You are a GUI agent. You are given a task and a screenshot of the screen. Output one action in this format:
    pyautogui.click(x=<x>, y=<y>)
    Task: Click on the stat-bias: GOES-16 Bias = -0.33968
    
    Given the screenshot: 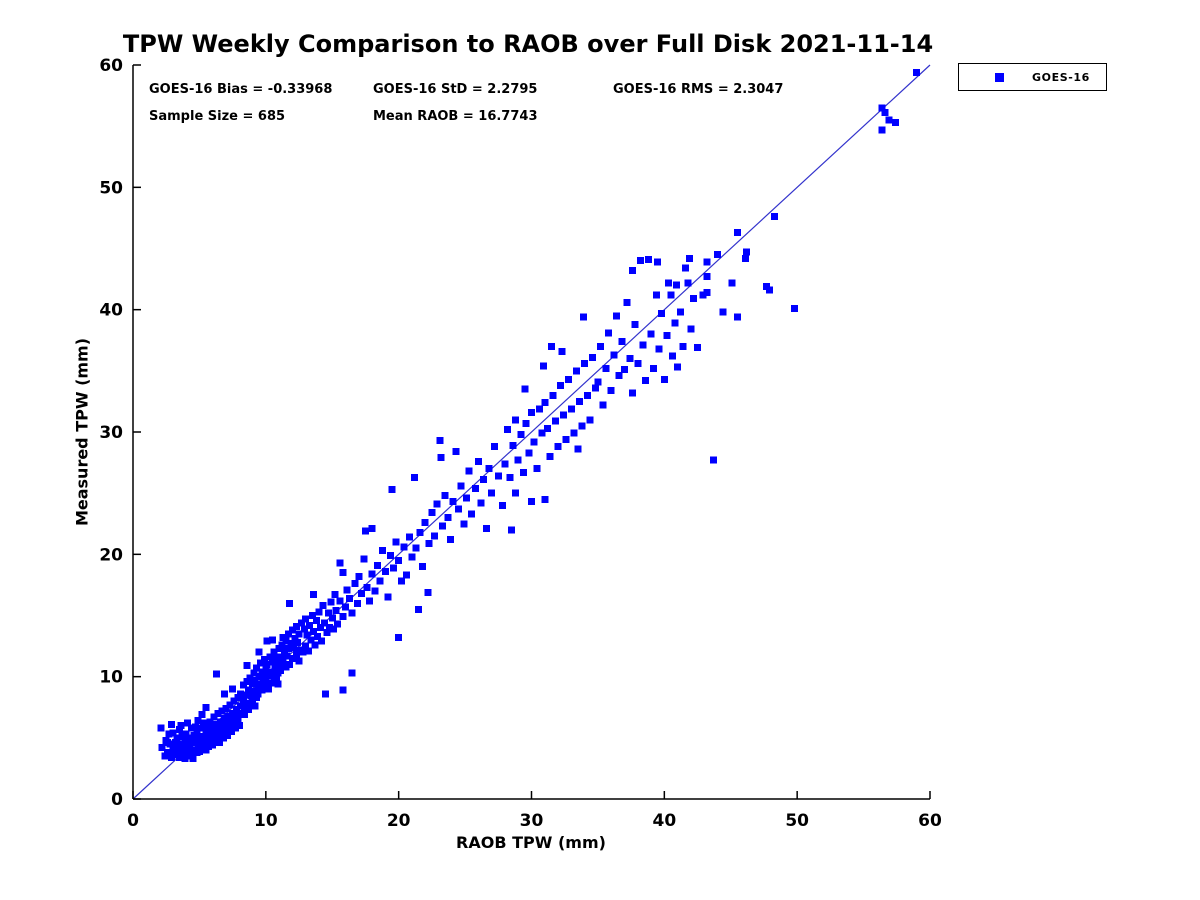 What is the action you would take?
    pyautogui.click(x=241, y=89)
    